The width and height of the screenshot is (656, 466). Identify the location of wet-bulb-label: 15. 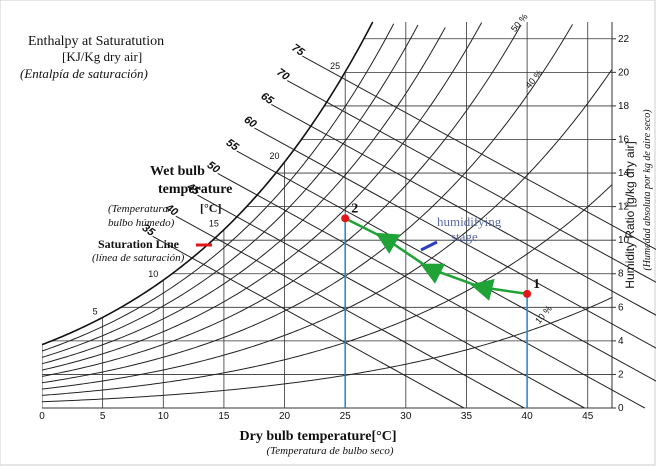
(214, 224).